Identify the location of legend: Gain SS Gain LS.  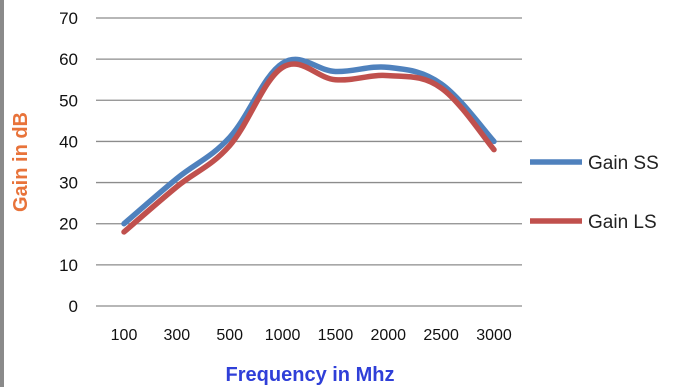
(594, 193).